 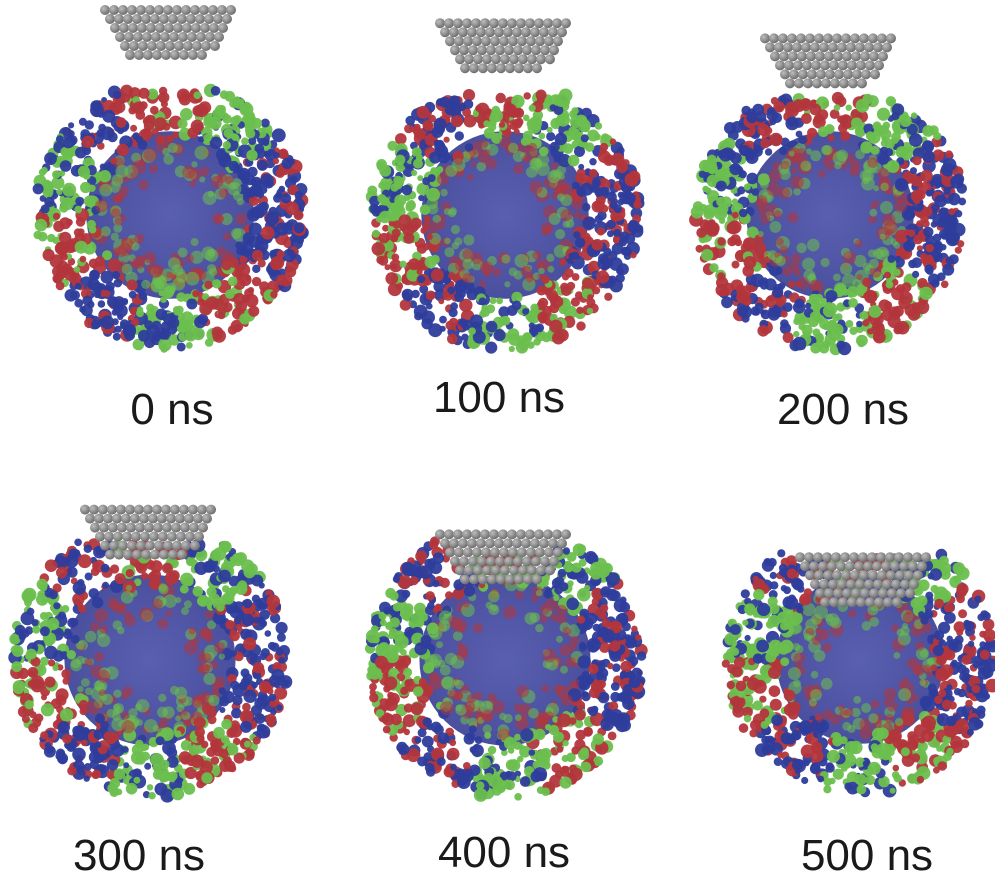 I want to click on time-label-300: 300 ns, so click(x=152, y=856).